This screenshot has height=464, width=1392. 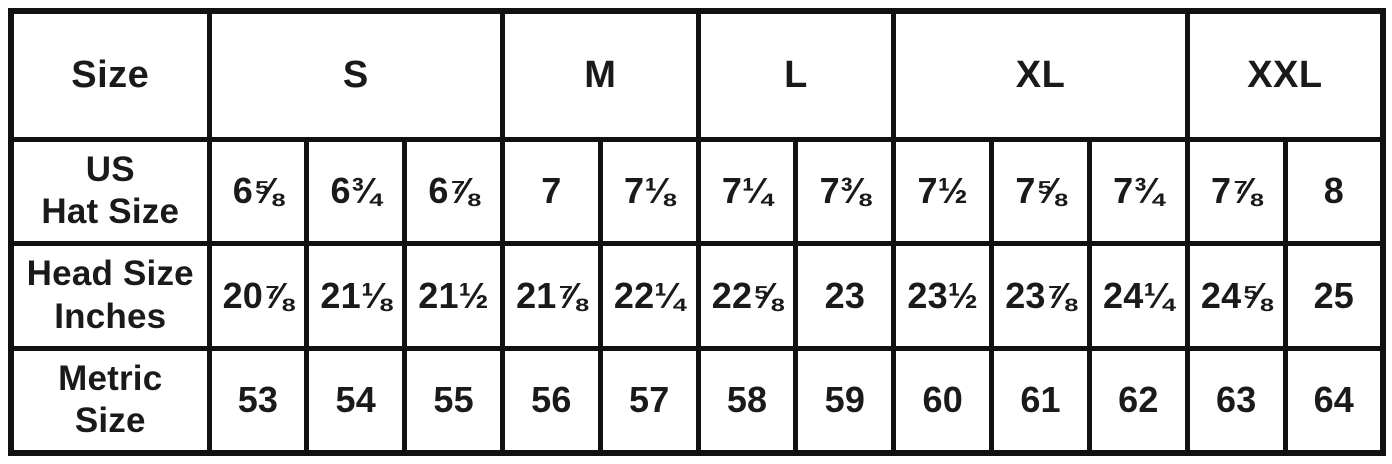 I want to click on row-label: US Hat Size, so click(x=110, y=191).